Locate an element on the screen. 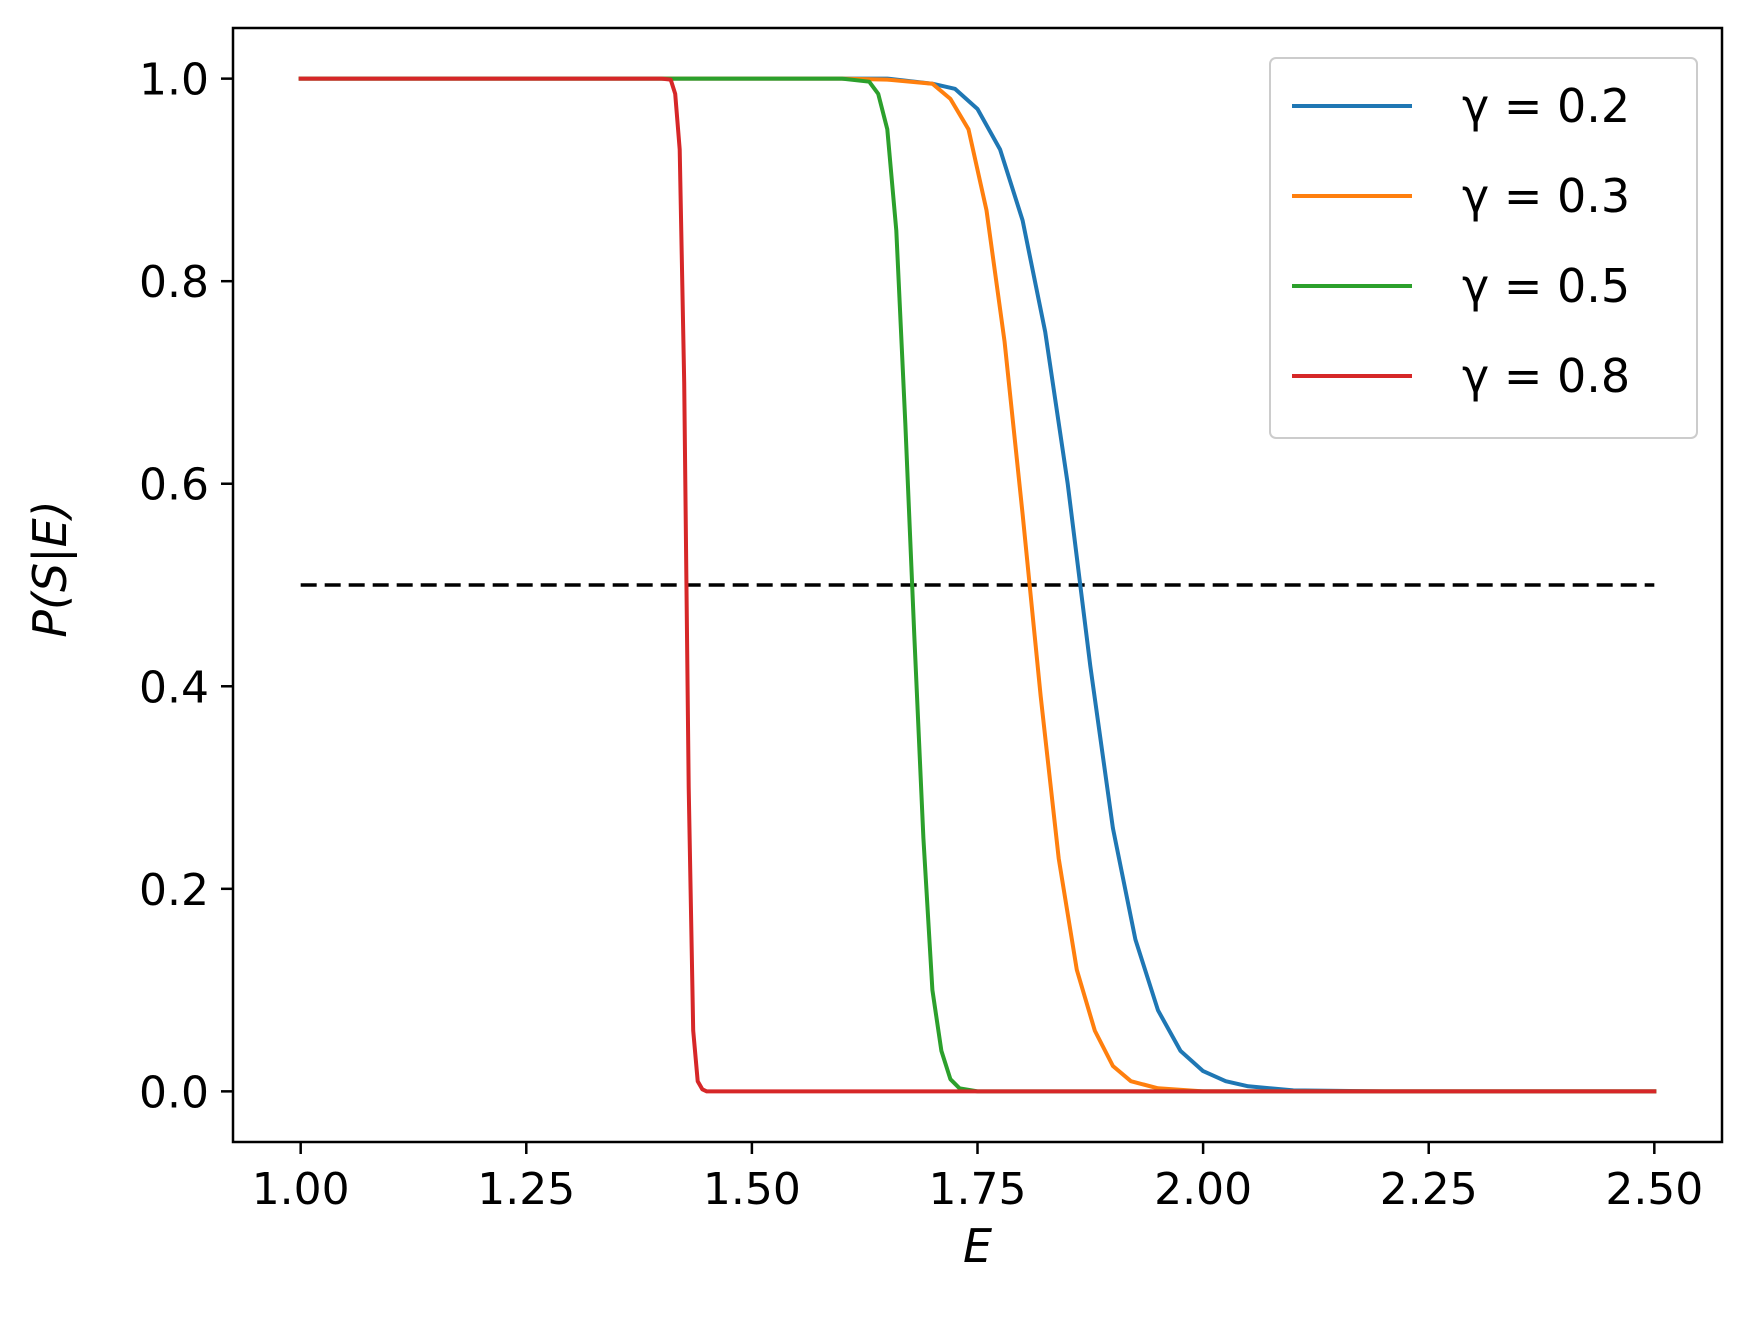 Image resolution: width=1749 pixels, height=1332 pixels. y-tick-label: 0.6 is located at coordinates (174, 485).